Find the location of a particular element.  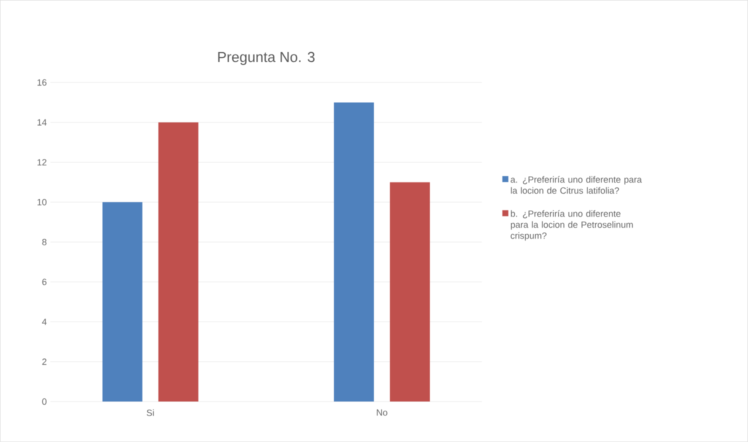

legend-label: b. ¿Preferiría uno diferente para la locion de Petroselinum crispum? is located at coordinates (571, 225).